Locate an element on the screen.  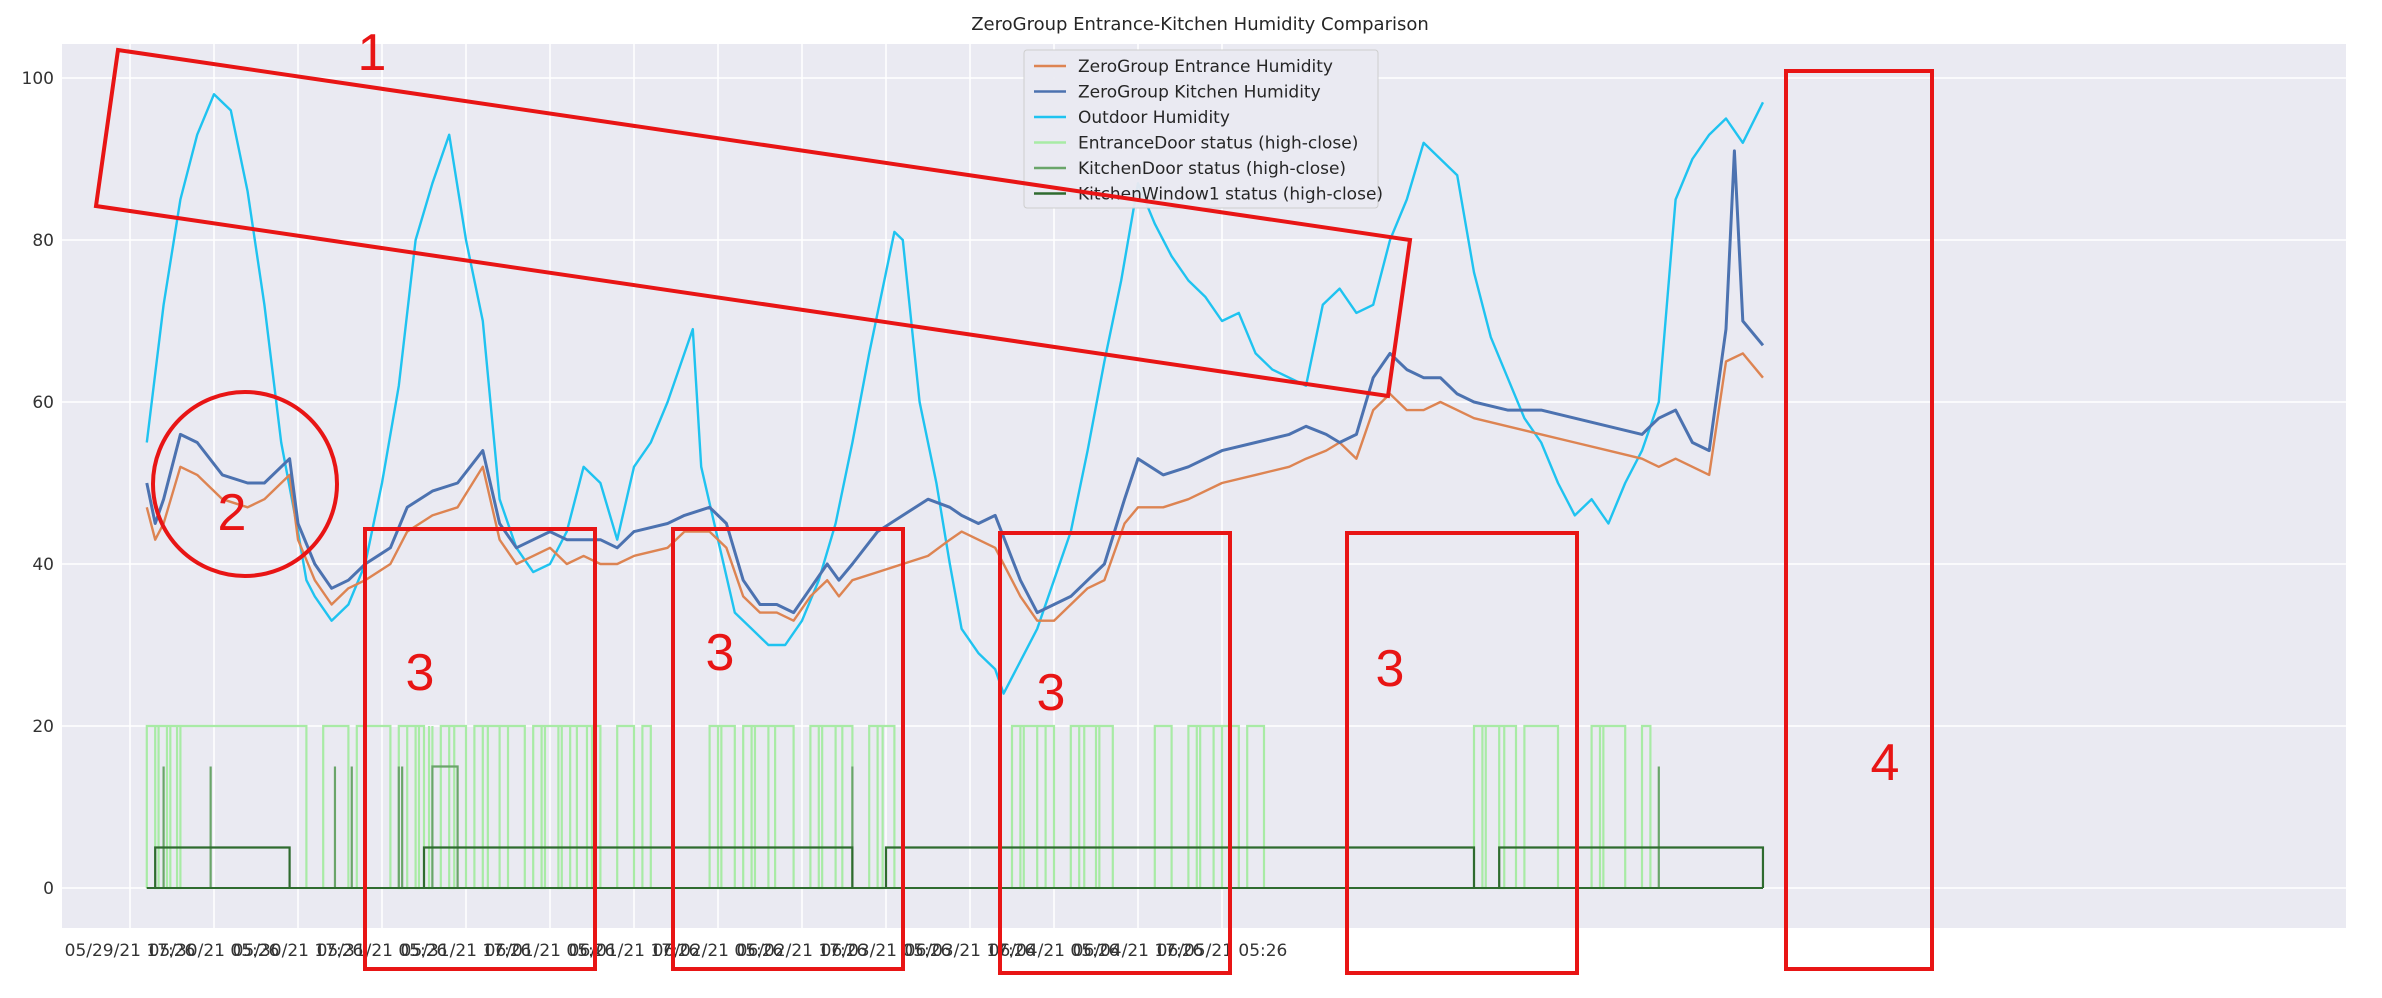
x-tick-label: 06/03/21 05:26 is located at coordinates (886, 951).